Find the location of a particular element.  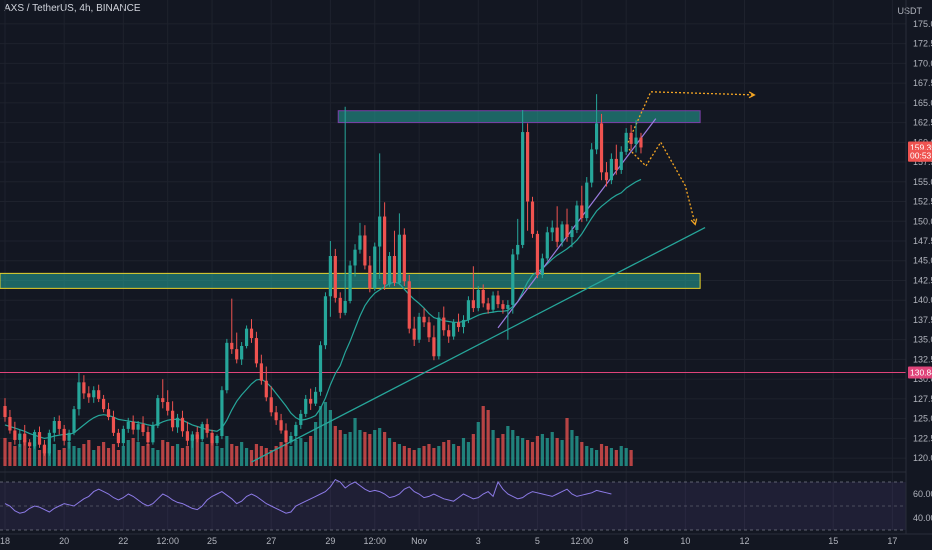

x-tick-label: 22 is located at coordinates (123, 541).